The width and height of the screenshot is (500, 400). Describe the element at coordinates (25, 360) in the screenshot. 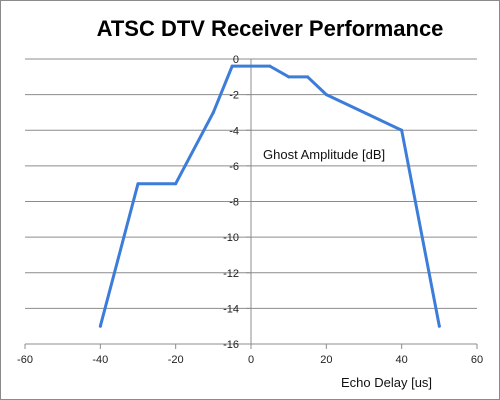

I see `x-tick-label: -60` at that location.